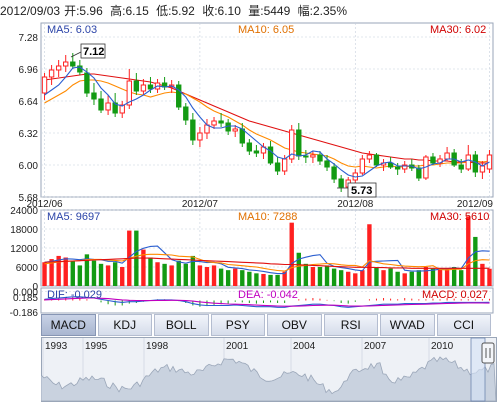  I want to click on tab-wvad: WVAD, so click(407, 325).